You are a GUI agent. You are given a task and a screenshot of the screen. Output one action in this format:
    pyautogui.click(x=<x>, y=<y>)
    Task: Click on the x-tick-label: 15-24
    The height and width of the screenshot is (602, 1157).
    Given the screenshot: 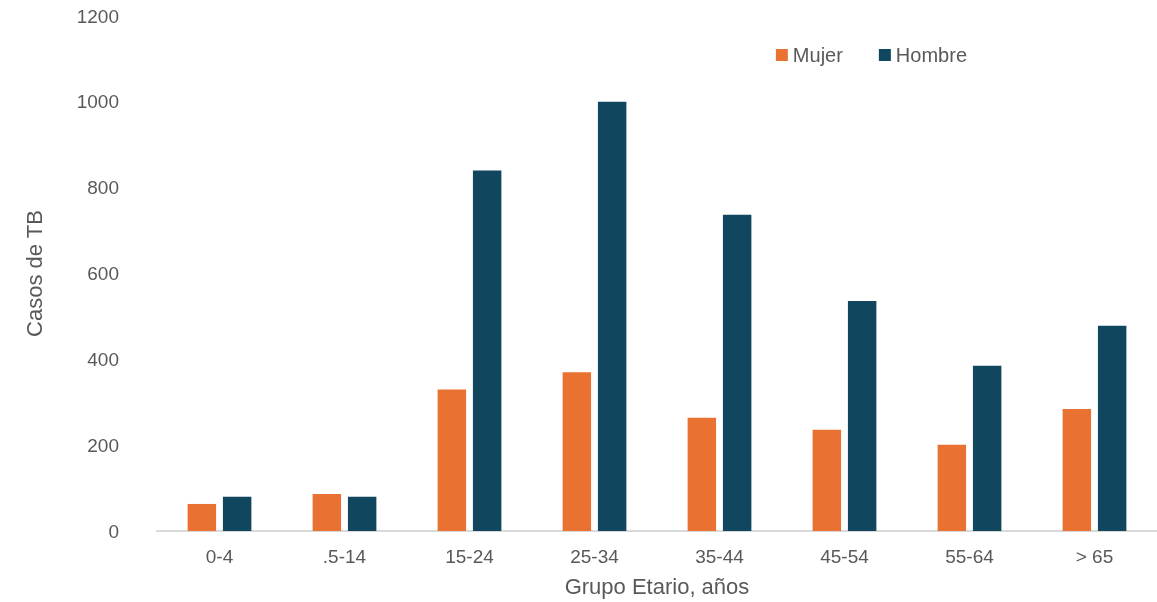 What is the action you would take?
    pyautogui.click(x=470, y=556)
    